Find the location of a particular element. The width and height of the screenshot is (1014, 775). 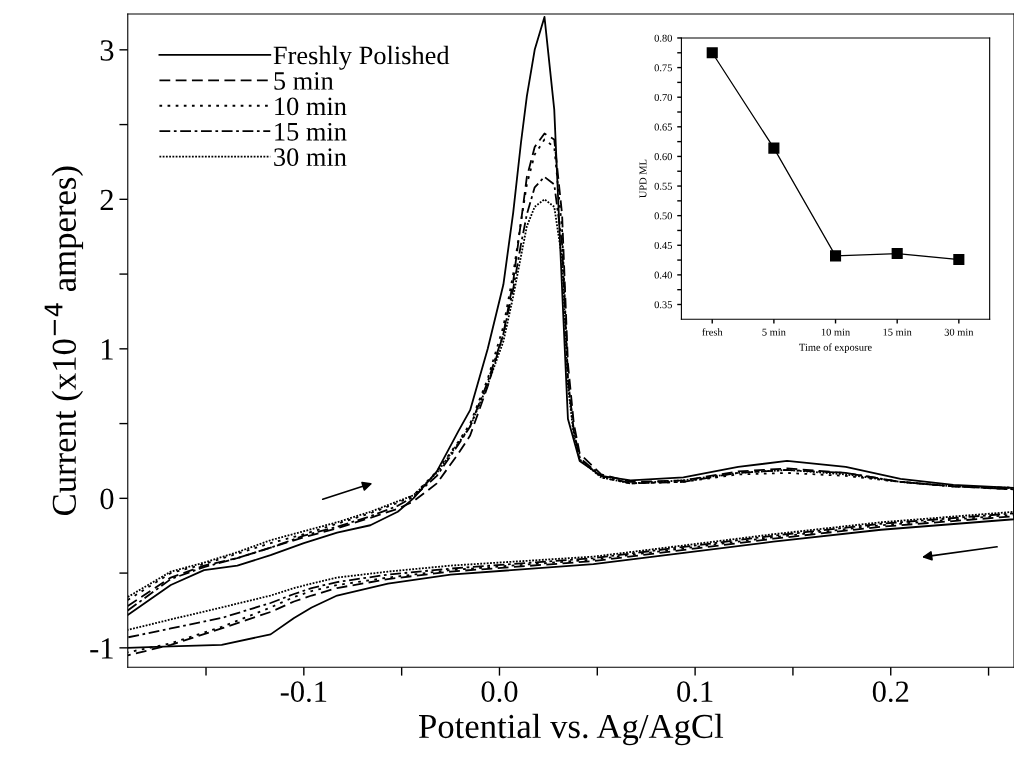

y-tick-label: 0.40 is located at coordinates (663, 275).